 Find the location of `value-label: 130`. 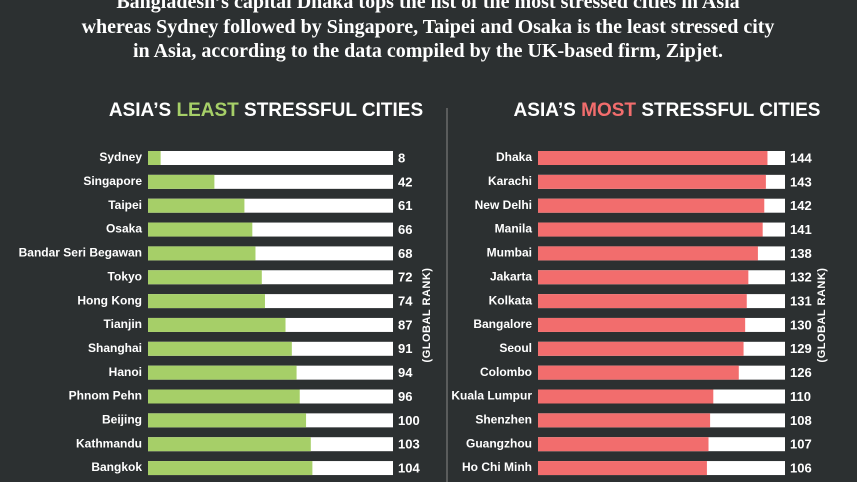

value-label: 130 is located at coordinates (801, 324).